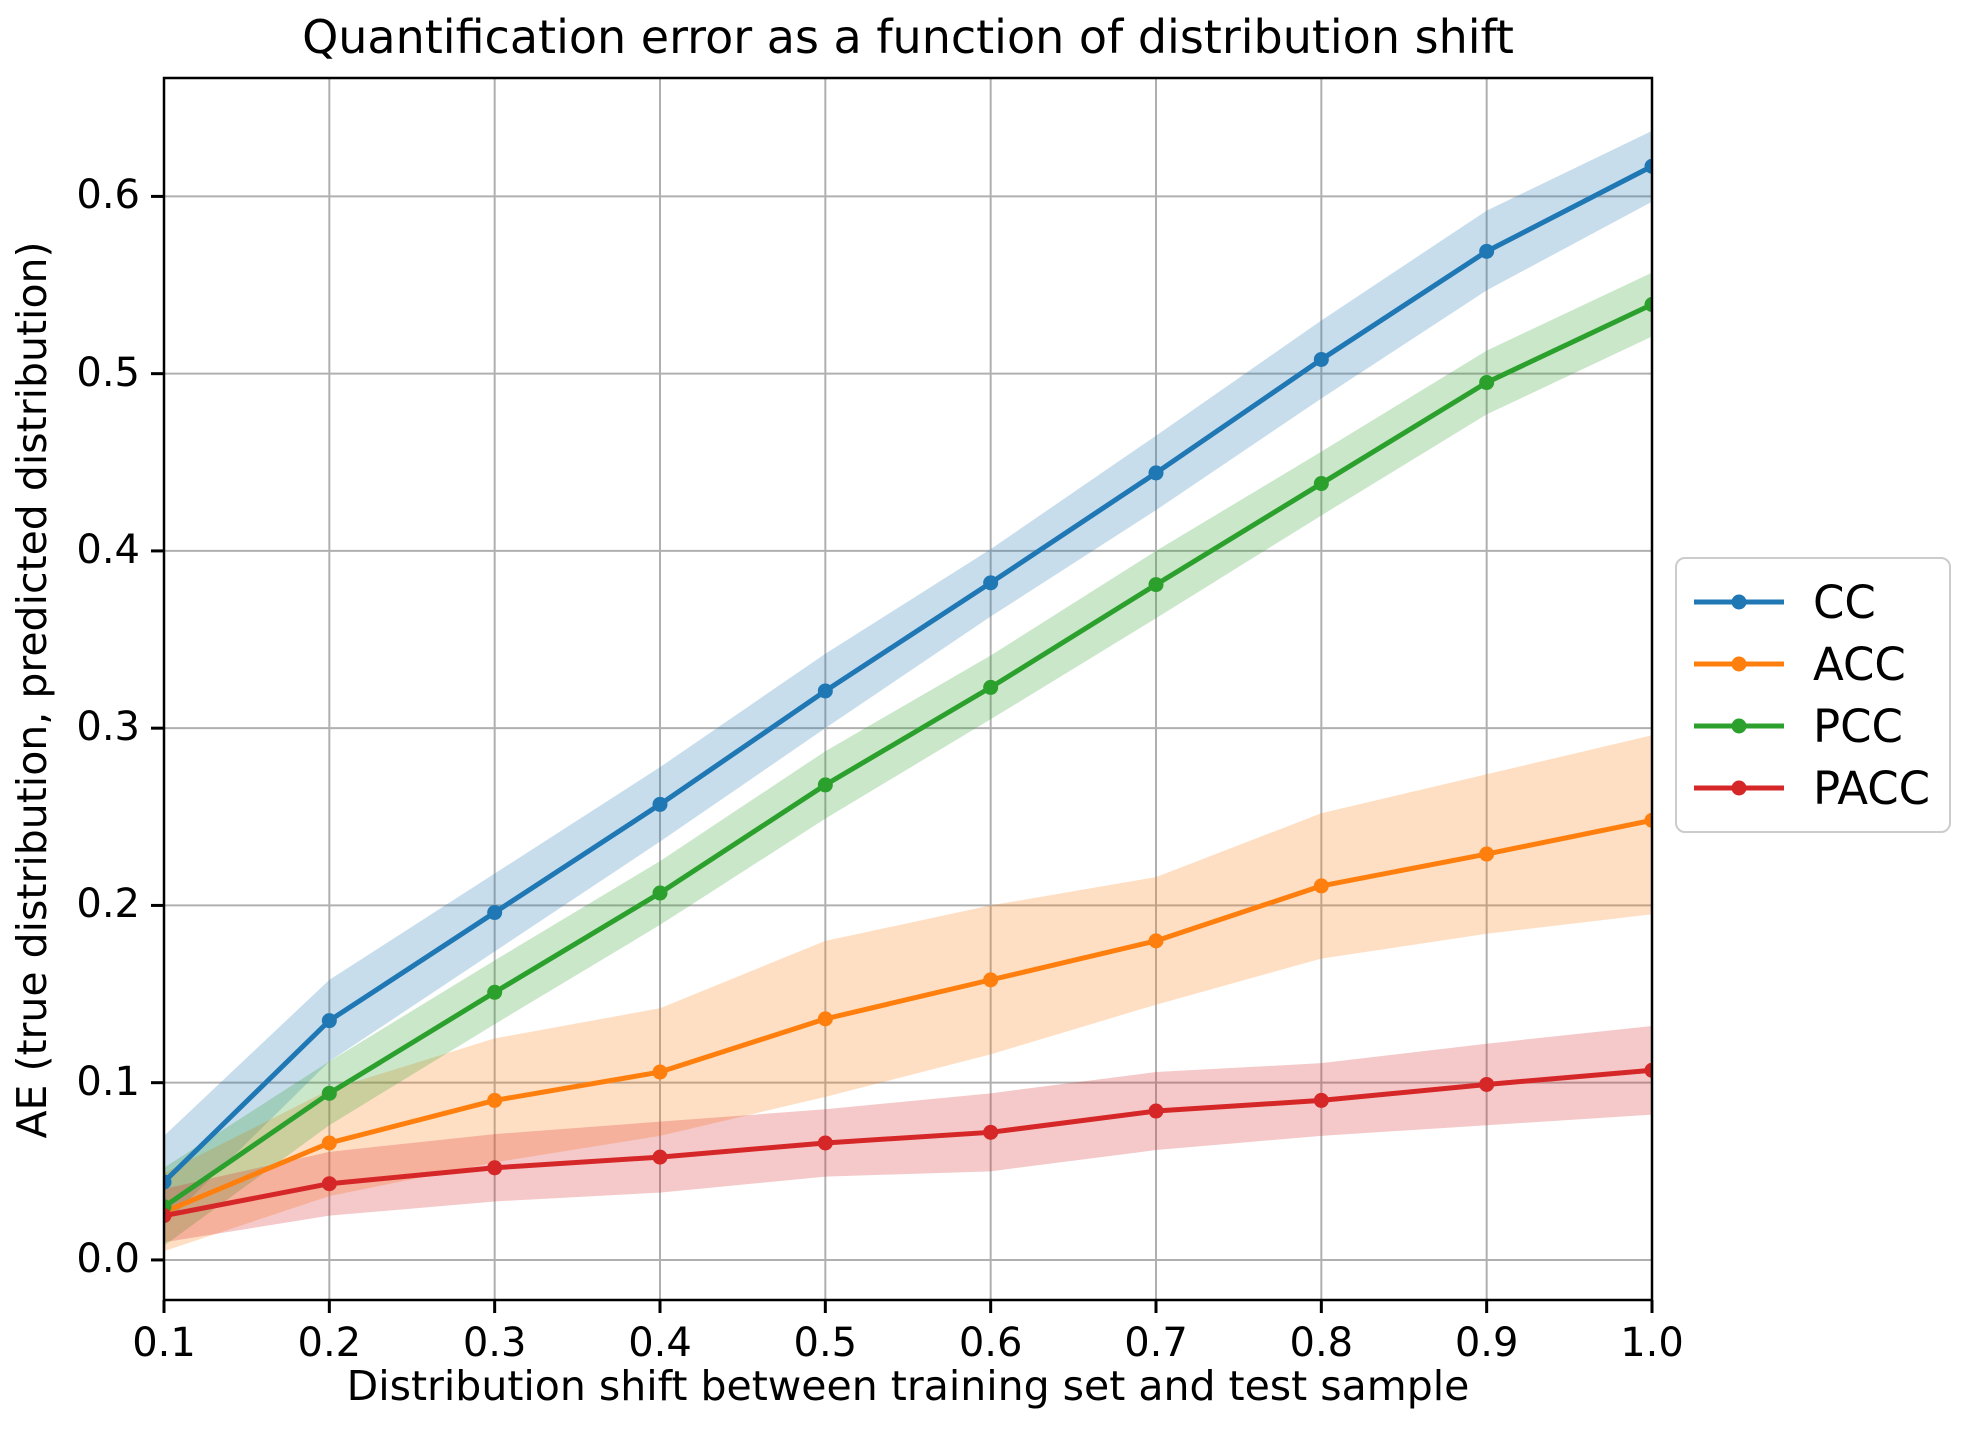  I want to click on x-tick-label: 0.2, so click(329, 1343).